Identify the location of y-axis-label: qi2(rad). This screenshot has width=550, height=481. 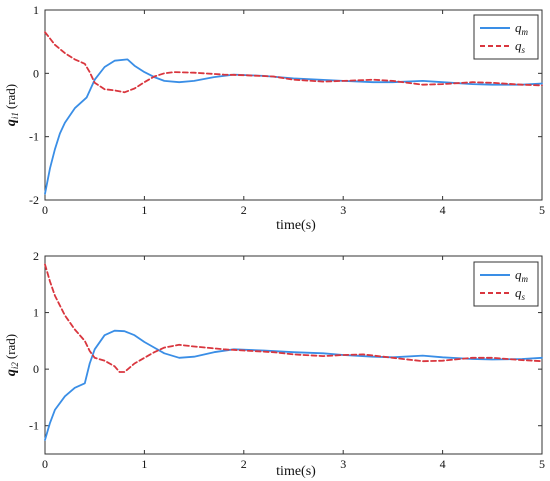
(11, 355).